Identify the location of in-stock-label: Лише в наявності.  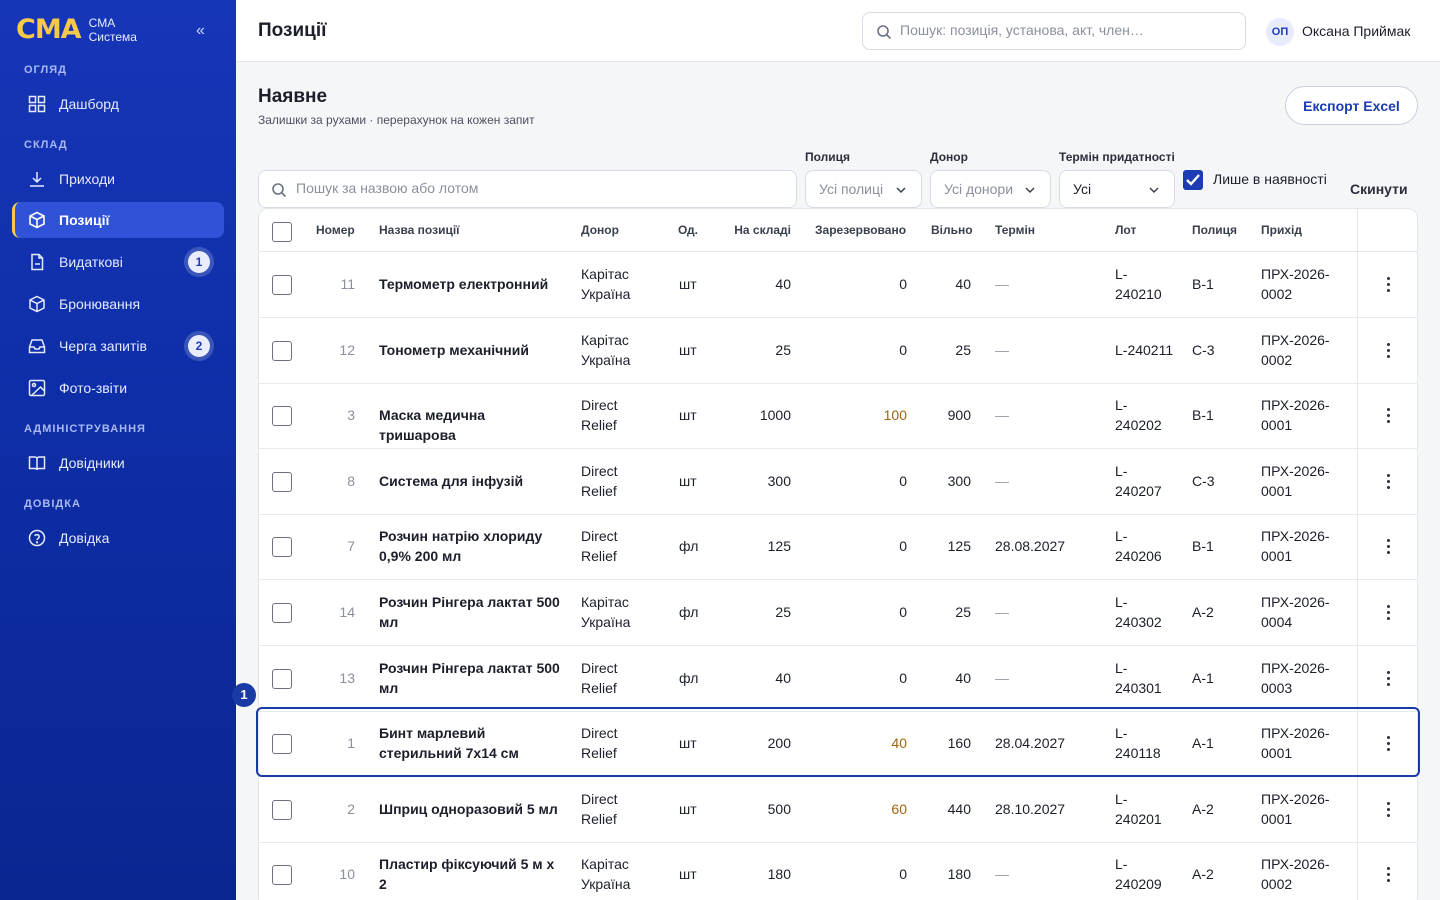
(1270, 179).